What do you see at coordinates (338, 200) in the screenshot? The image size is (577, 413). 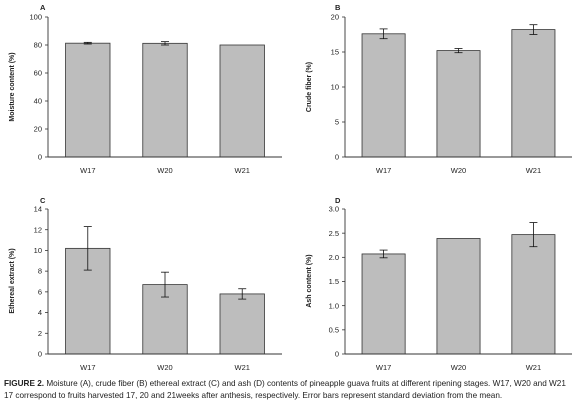 I see `panel-letter: D` at bounding box center [338, 200].